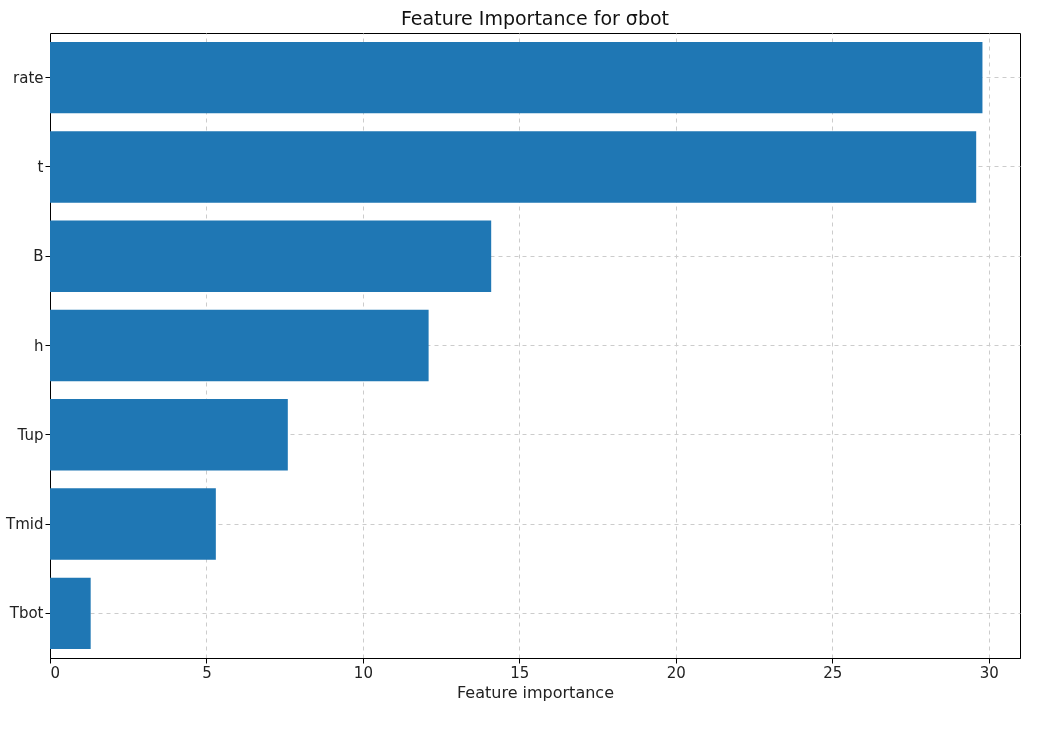 The image size is (1053, 755). What do you see at coordinates (38, 256) in the screenshot?
I see `y-tick-label: B` at bounding box center [38, 256].